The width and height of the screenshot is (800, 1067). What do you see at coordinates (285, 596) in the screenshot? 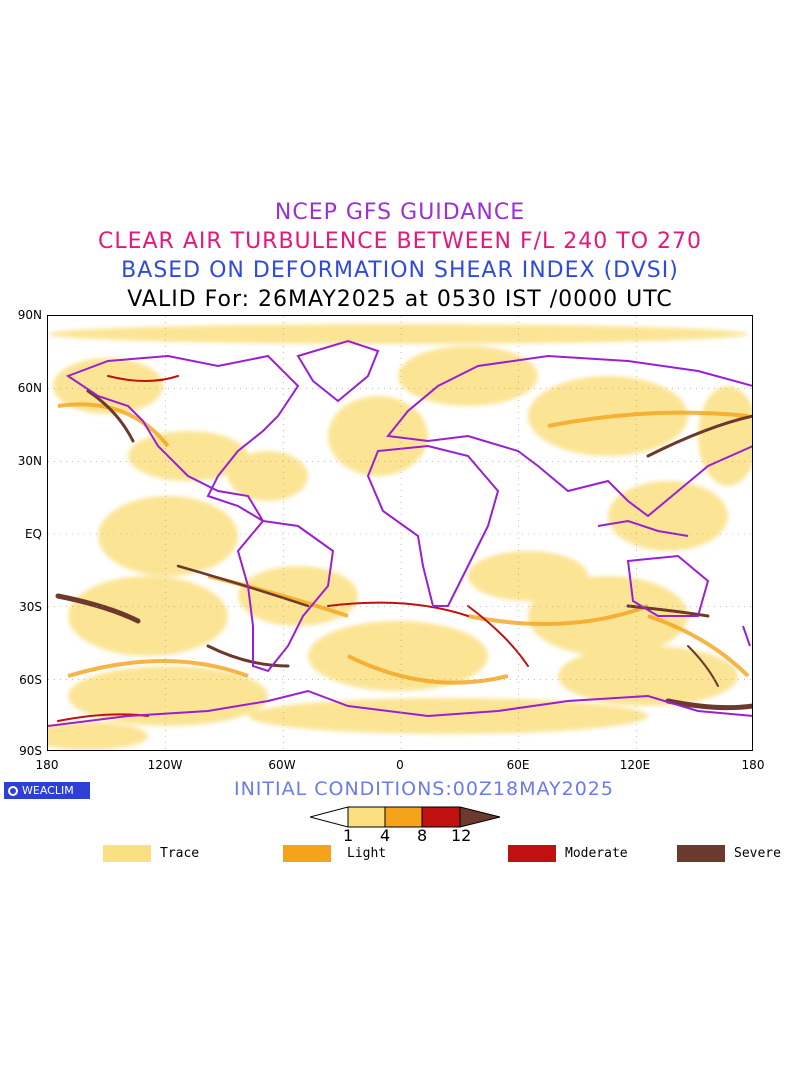
I see `south-america-coast` at bounding box center [285, 596].